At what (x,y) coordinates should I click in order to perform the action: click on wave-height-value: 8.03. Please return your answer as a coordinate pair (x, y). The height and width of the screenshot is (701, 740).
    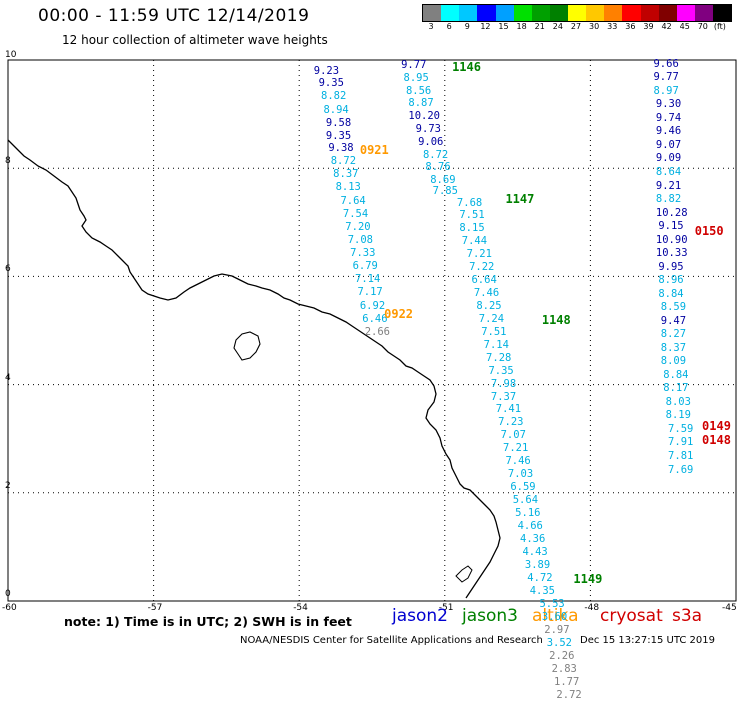
    Looking at the image, I should click on (678, 401).